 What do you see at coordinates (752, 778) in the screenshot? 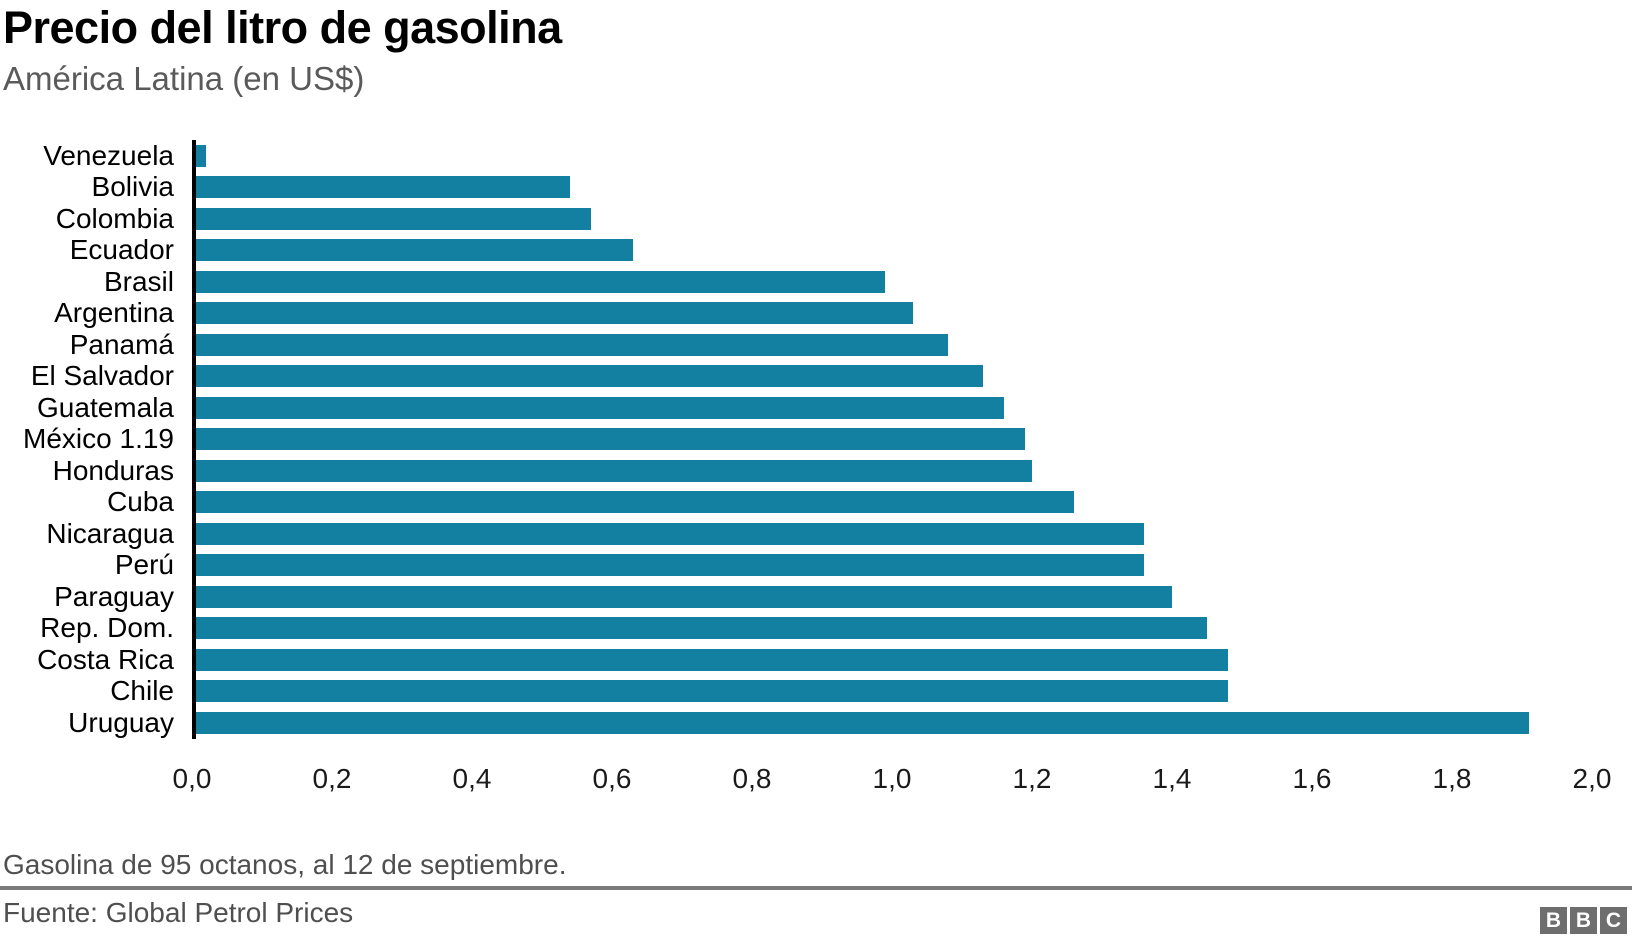
I see `x-tick-label: 0,8` at bounding box center [752, 778].